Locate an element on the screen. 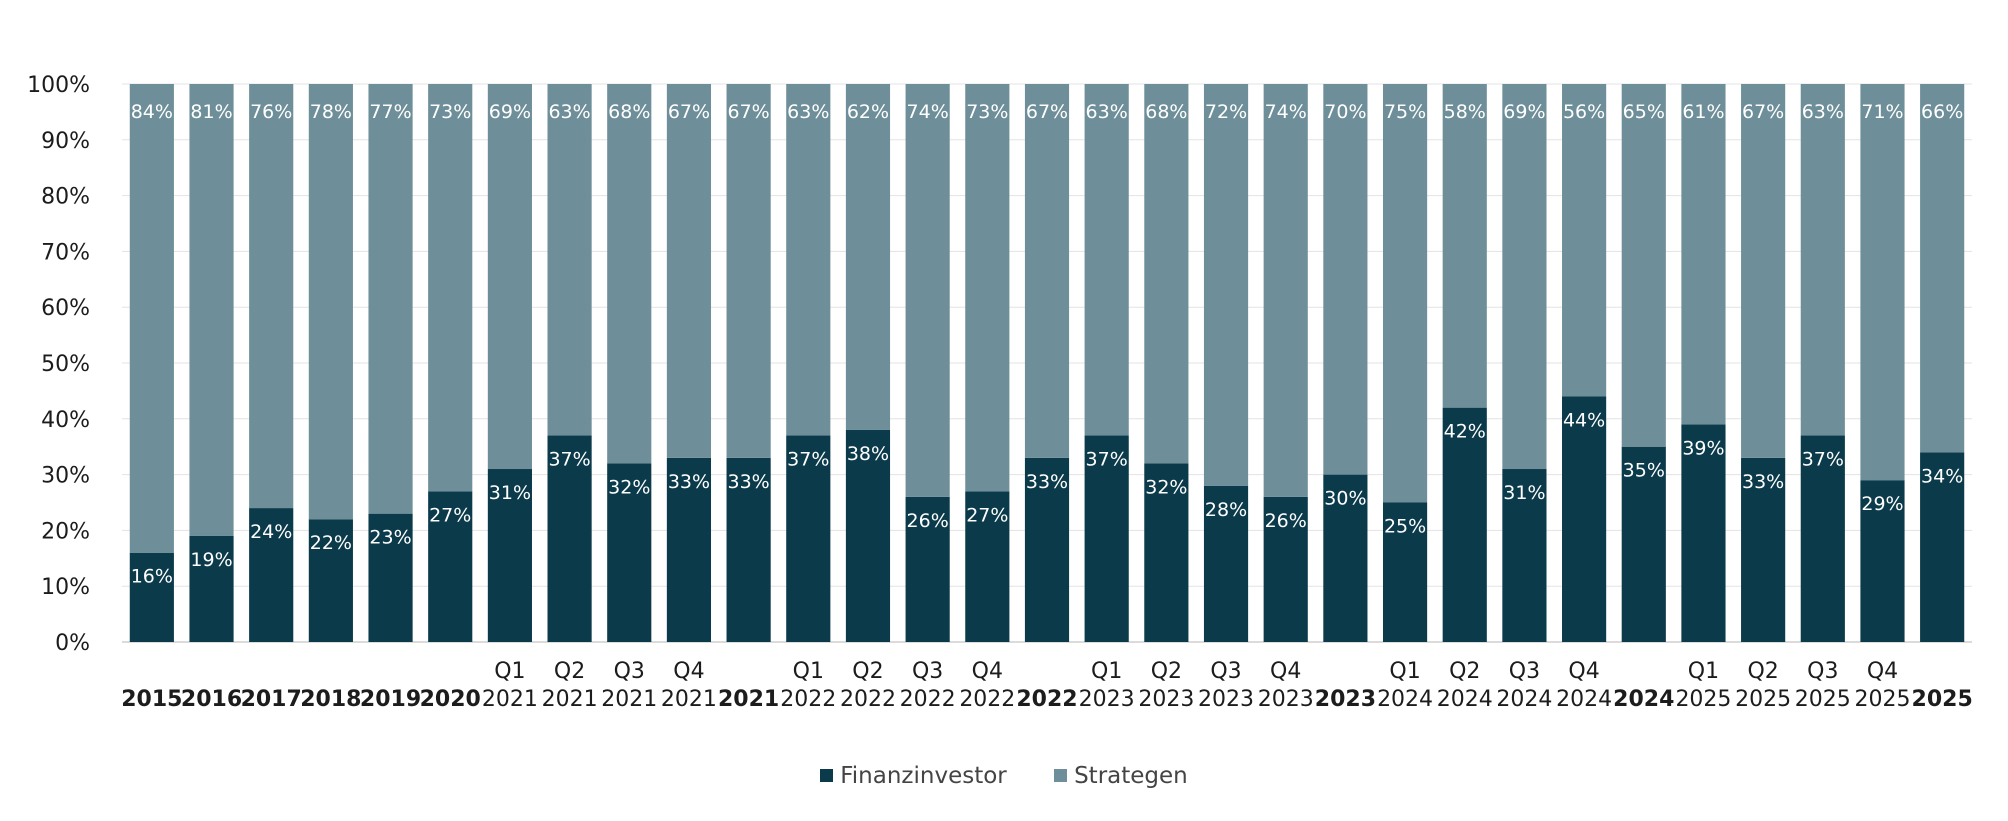 The height and width of the screenshot is (821, 2008). x-tick-label-year: 2019 is located at coordinates (390, 699).